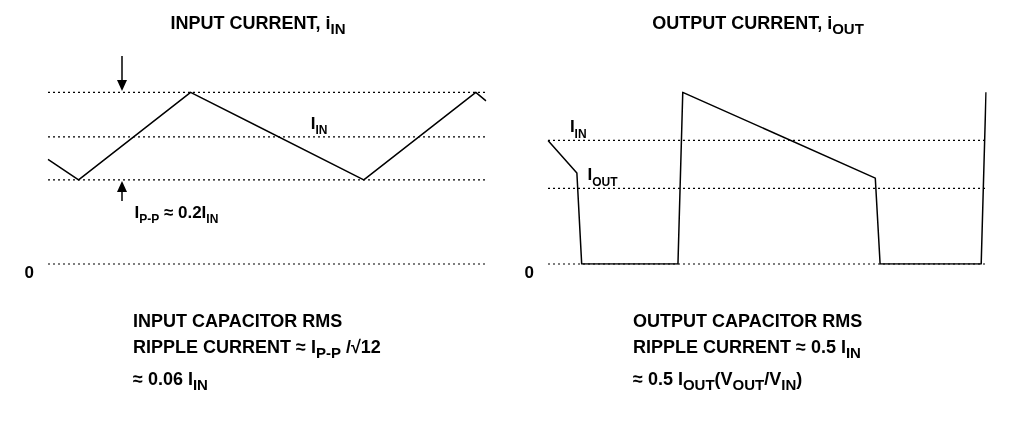 Image resolution: width=1016 pixels, height=436 pixels. What do you see at coordinates (747, 349) in the screenshot?
I see `text: RIPPLE CURRENT ≈ 0.5 I$_{IN}$` at bounding box center [747, 349].